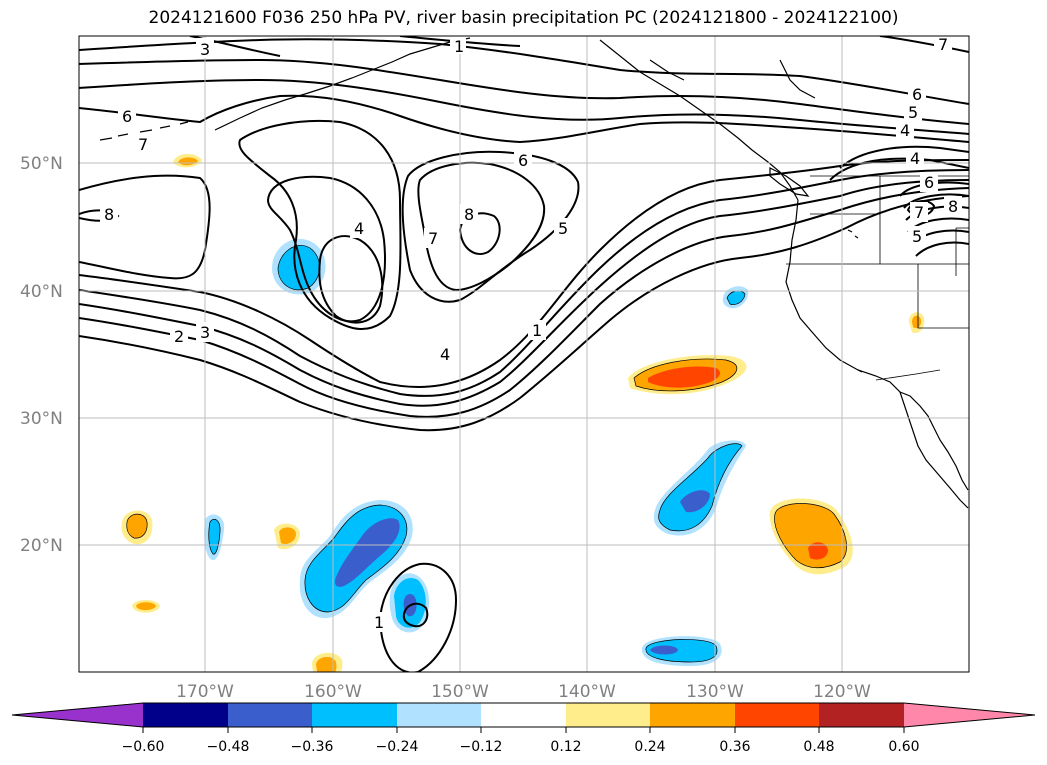 This screenshot has width=1047, height=765. Describe the element at coordinates (179, 336) in the screenshot. I see `contour-label: 2` at that location.